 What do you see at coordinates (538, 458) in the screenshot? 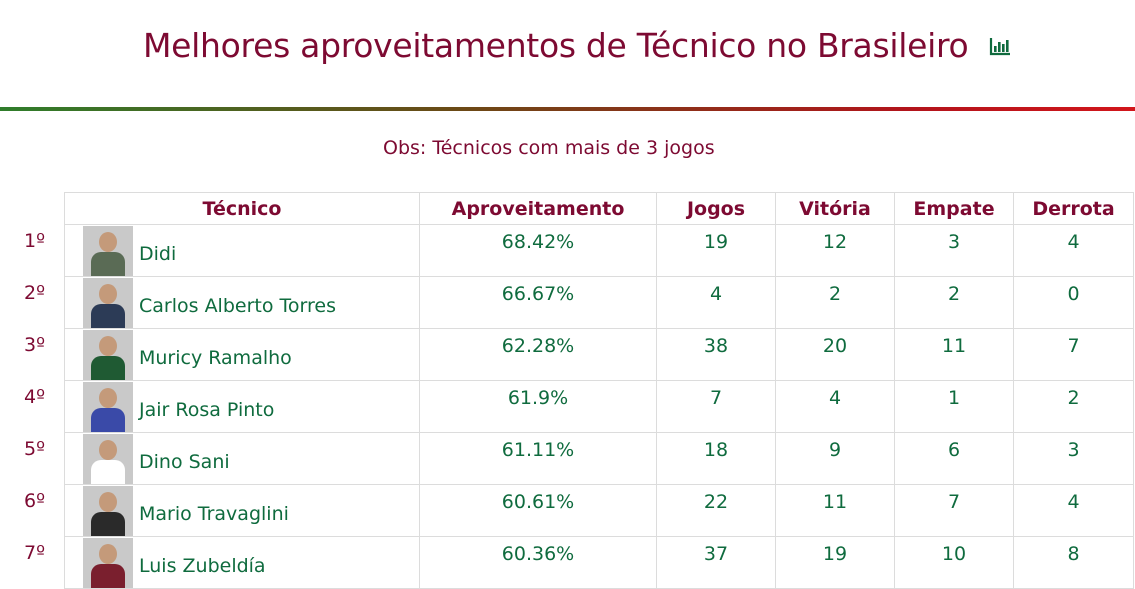
I see `cell-aproveitamento: 61.11%` at bounding box center [538, 458].